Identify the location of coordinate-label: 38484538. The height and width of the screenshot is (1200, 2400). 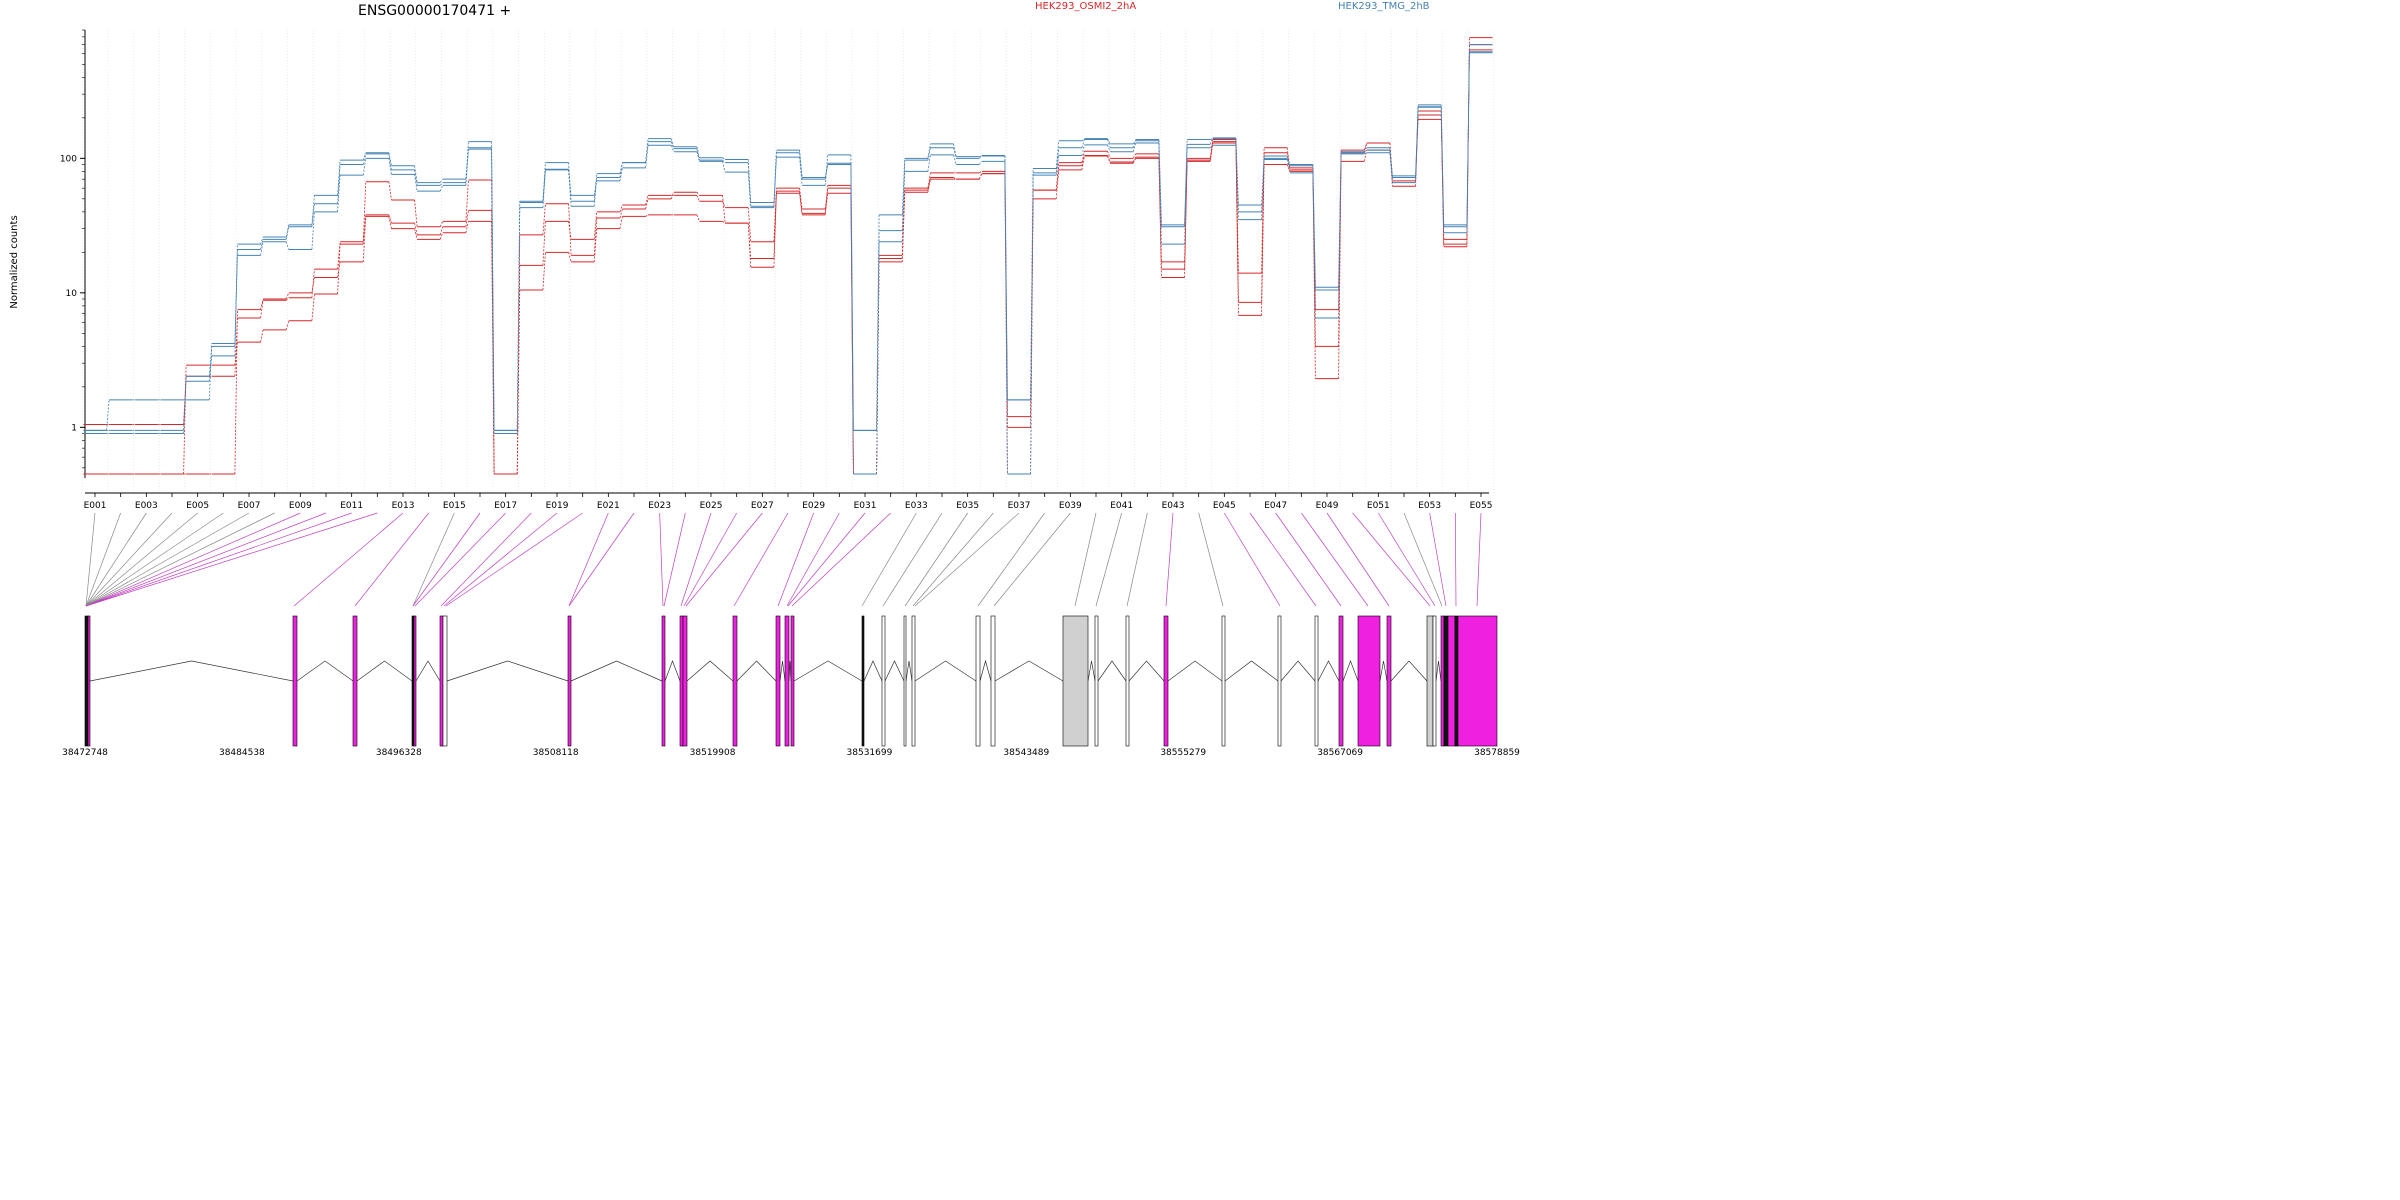
(242, 753).